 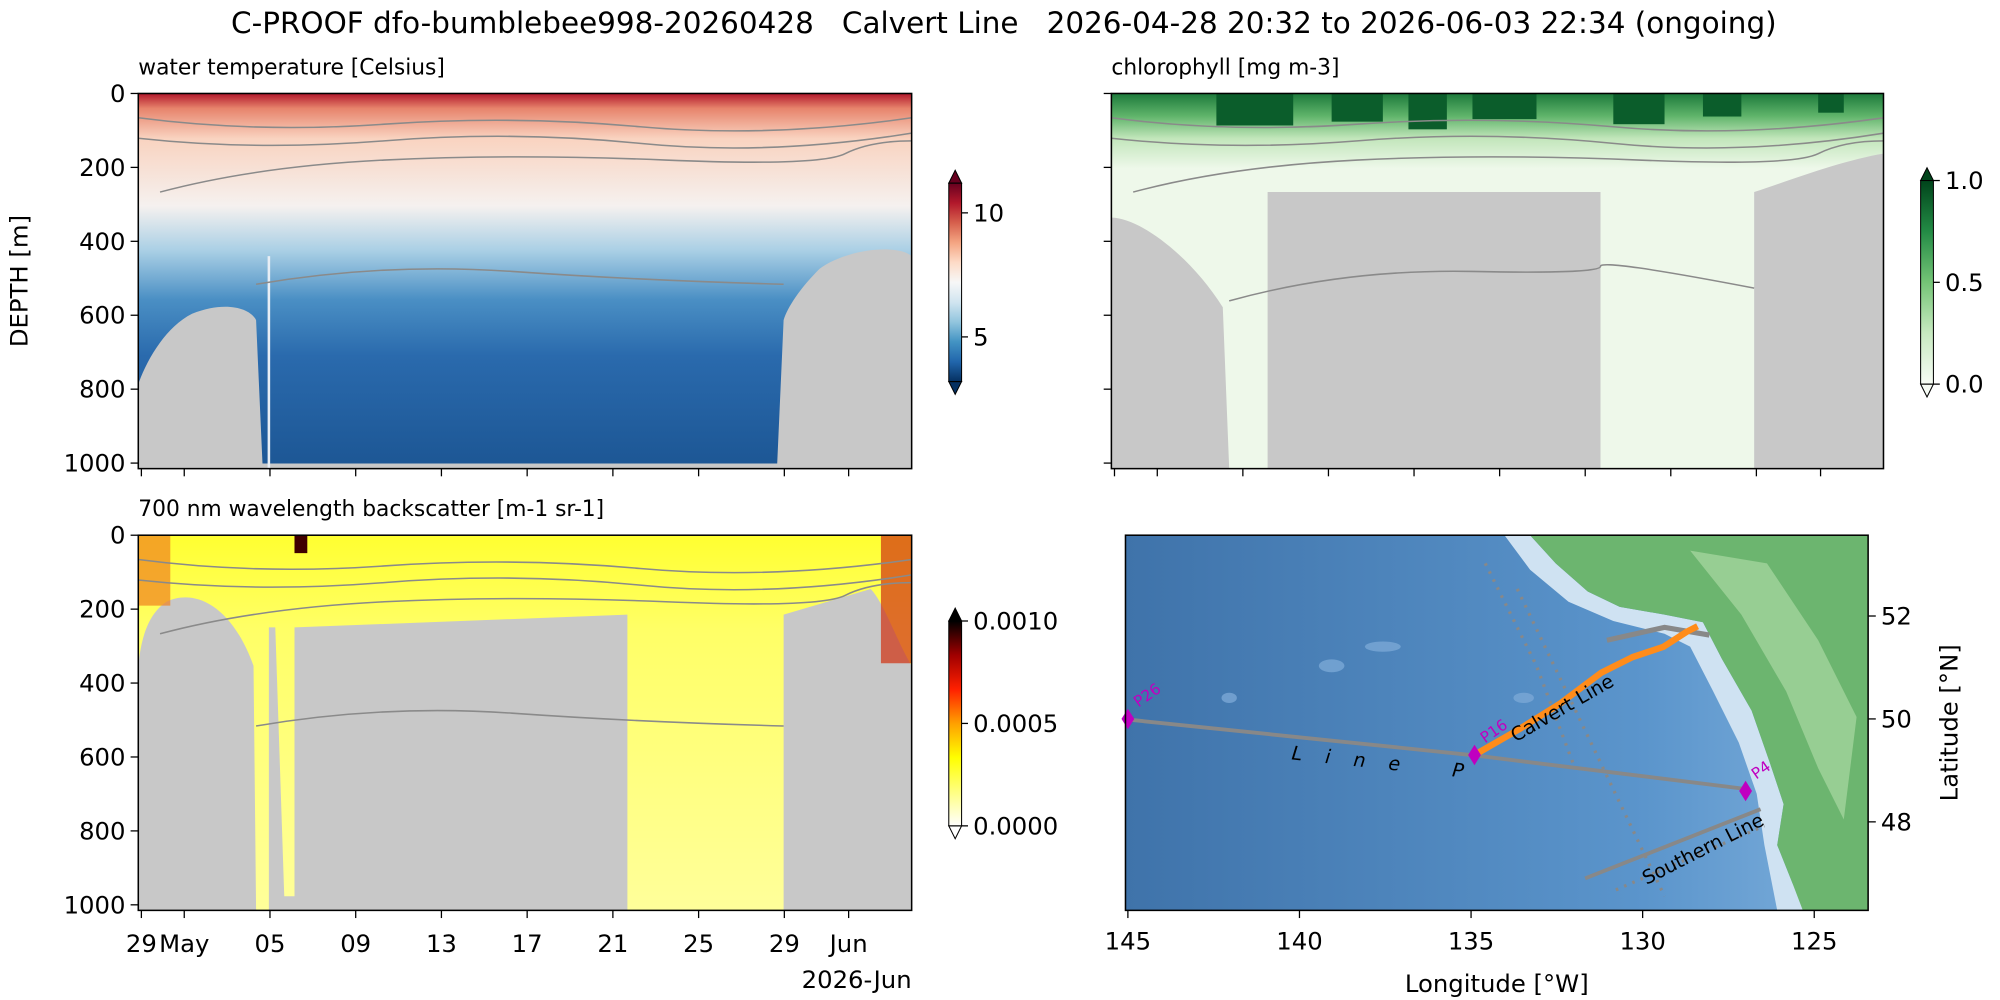 What do you see at coordinates (1814, 941) in the screenshot?
I see `x-tick-label: 125` at bounding box center [1814, 941].